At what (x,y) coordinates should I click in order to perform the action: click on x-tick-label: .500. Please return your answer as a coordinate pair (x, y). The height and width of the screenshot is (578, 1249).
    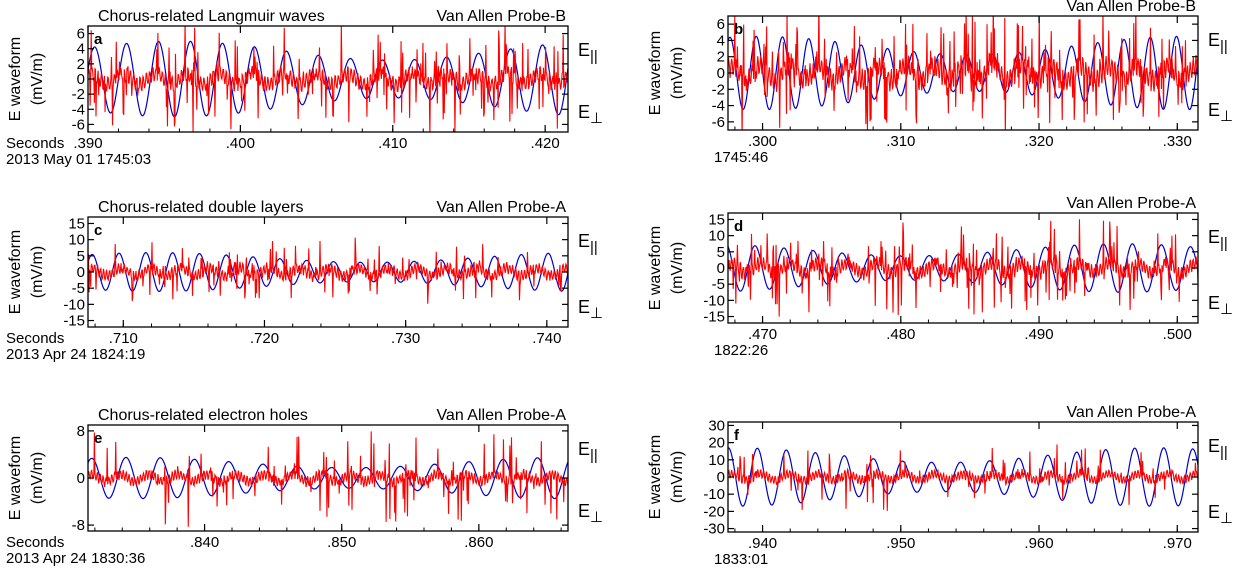
    Looking at the image, I should click on (1177, 334).